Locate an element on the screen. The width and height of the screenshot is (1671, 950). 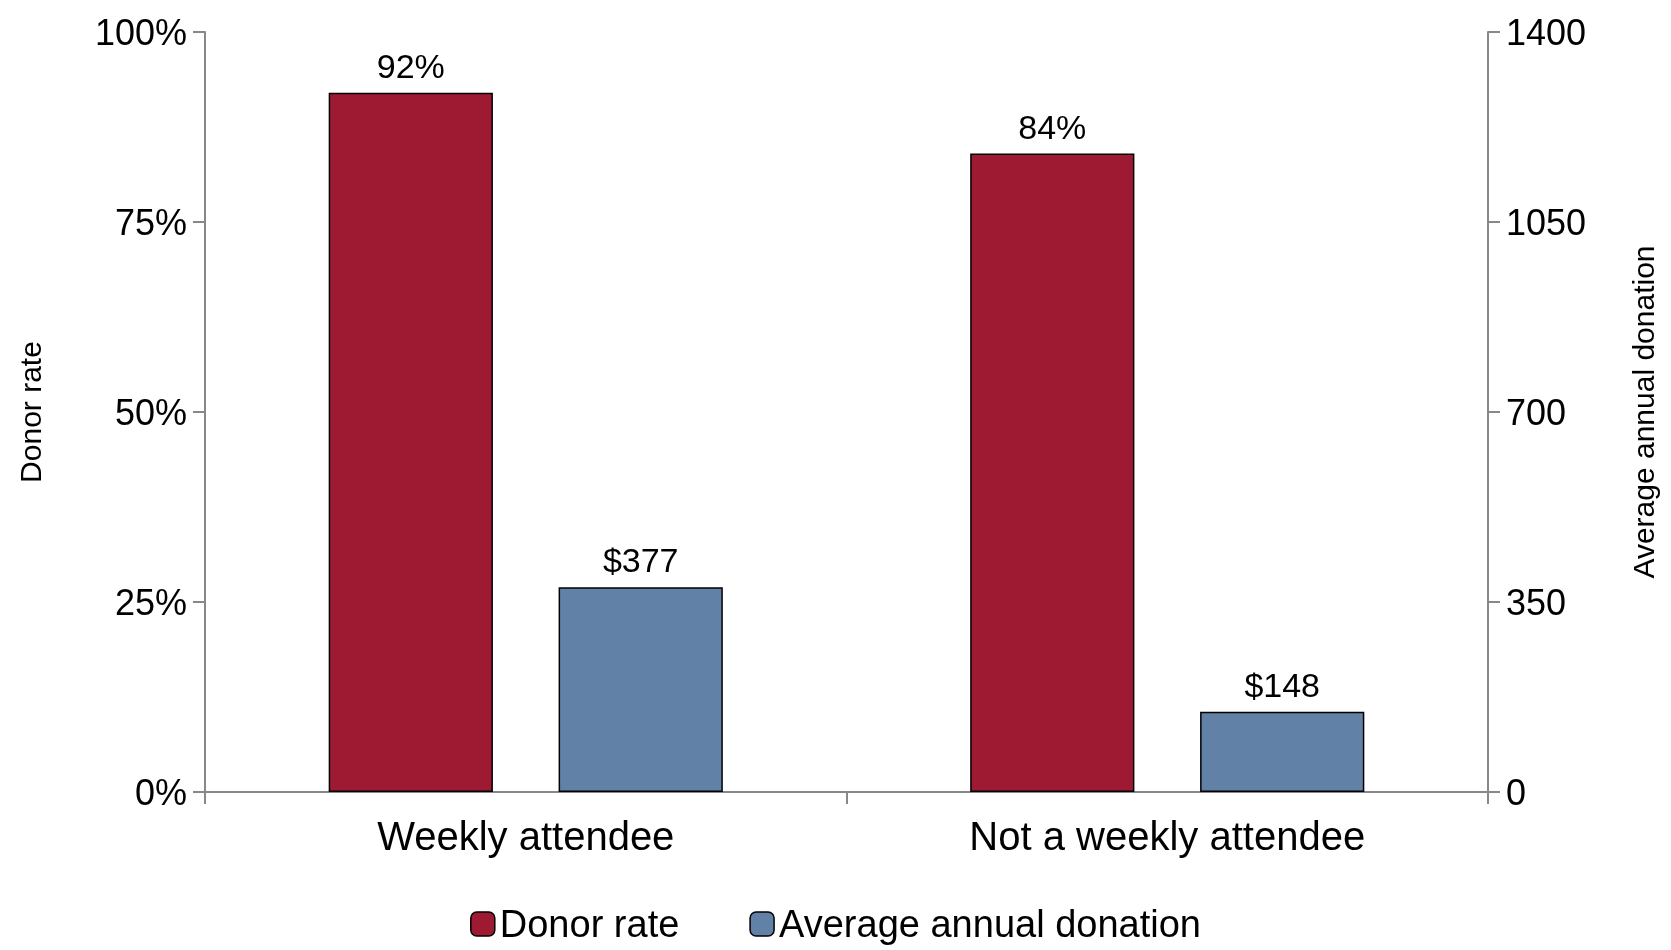
y2-tick-label: 1400 is located at coordinates (1546, 32).